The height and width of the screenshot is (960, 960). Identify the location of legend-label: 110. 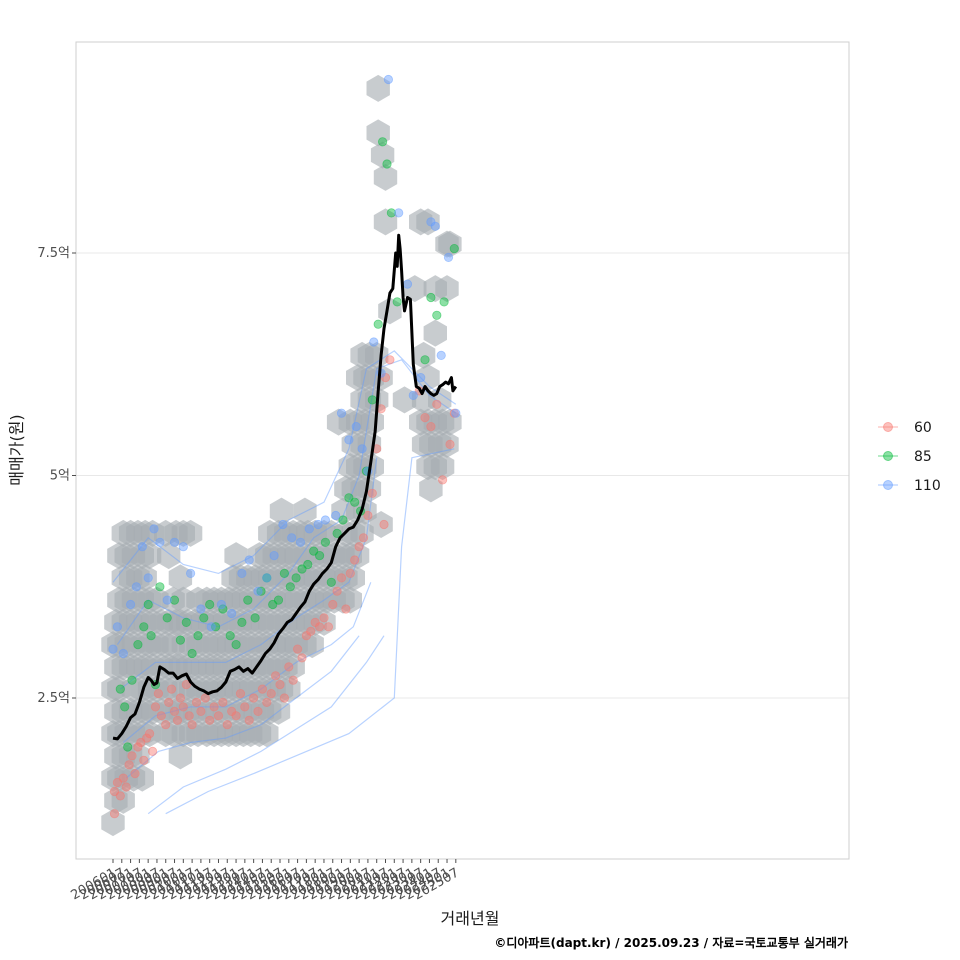
(927, 486).